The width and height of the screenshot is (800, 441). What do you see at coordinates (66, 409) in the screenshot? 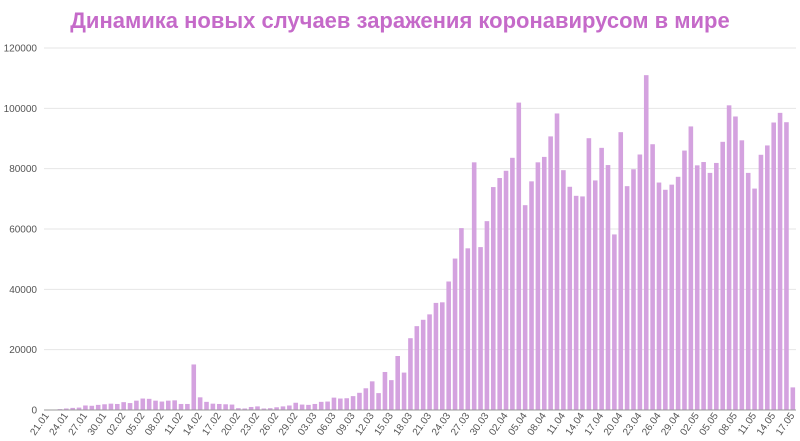
I see `bar-24.01` at bounding box center [66, 409].